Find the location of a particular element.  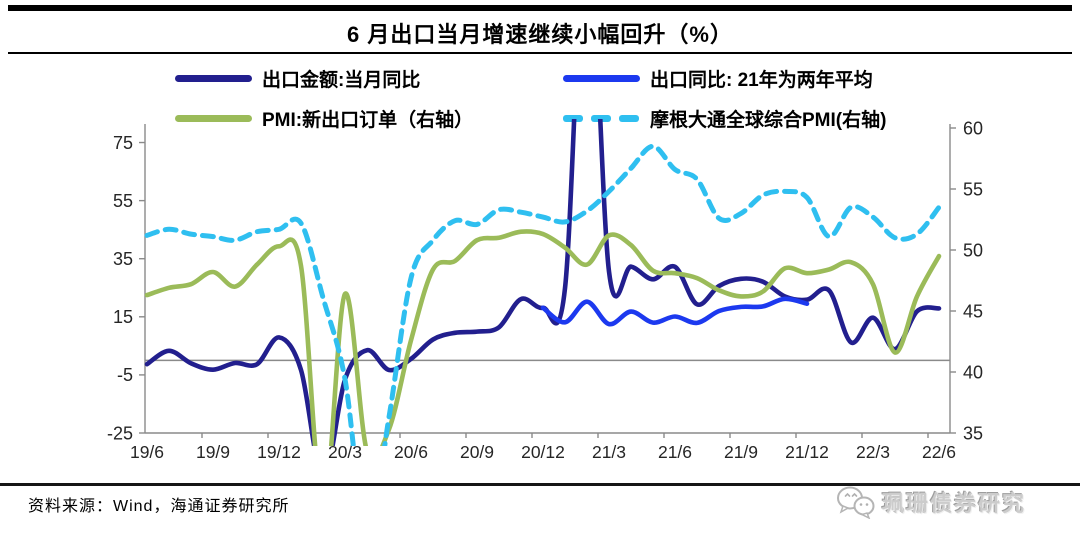

legend-item-export-two-year-avg: 出口同比: 21年为两年平均 is located at coordinates (718, 78).